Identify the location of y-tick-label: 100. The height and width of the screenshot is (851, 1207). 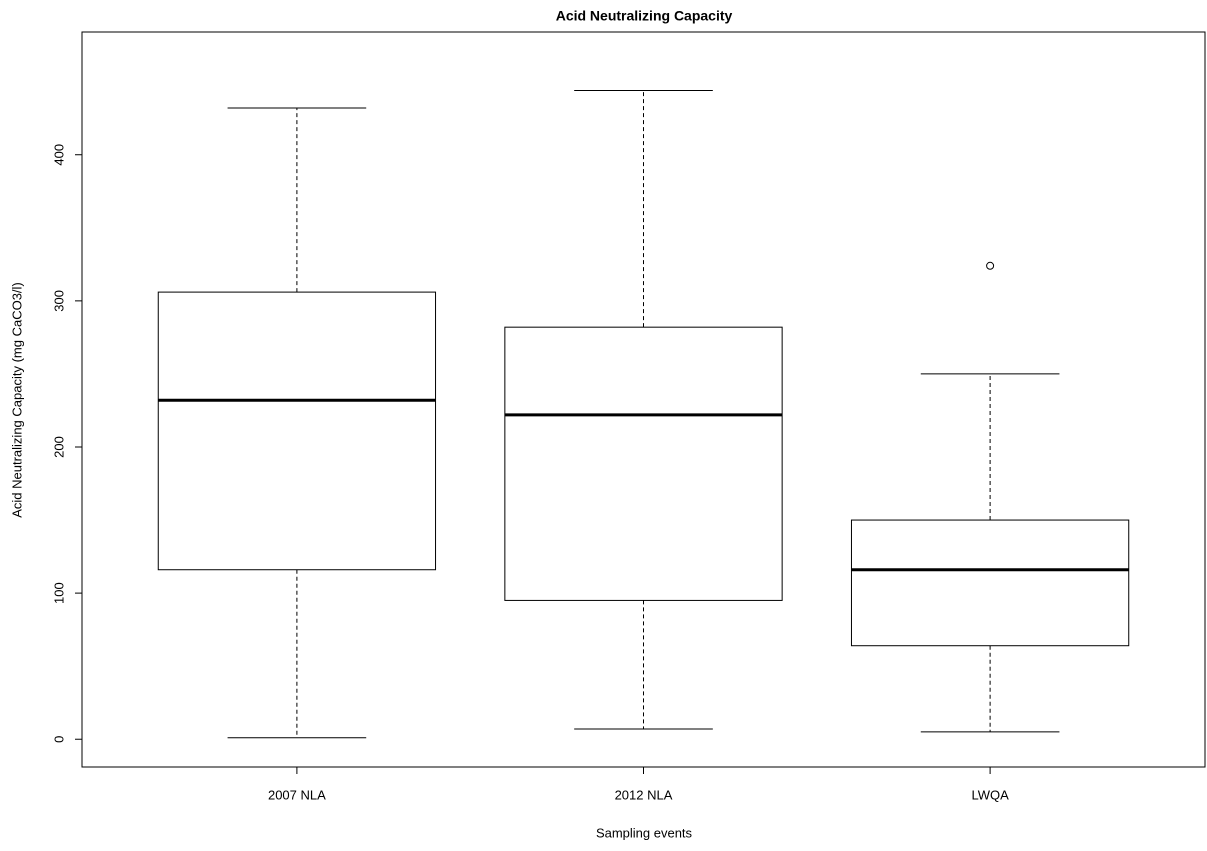
(58, 593).